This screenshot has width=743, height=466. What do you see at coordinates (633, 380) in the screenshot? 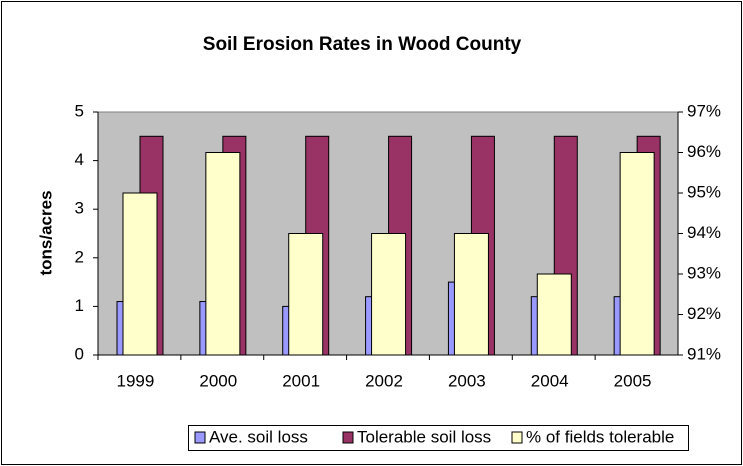
I see `x-tick-label: 2005` at bounding box center [633, 380].